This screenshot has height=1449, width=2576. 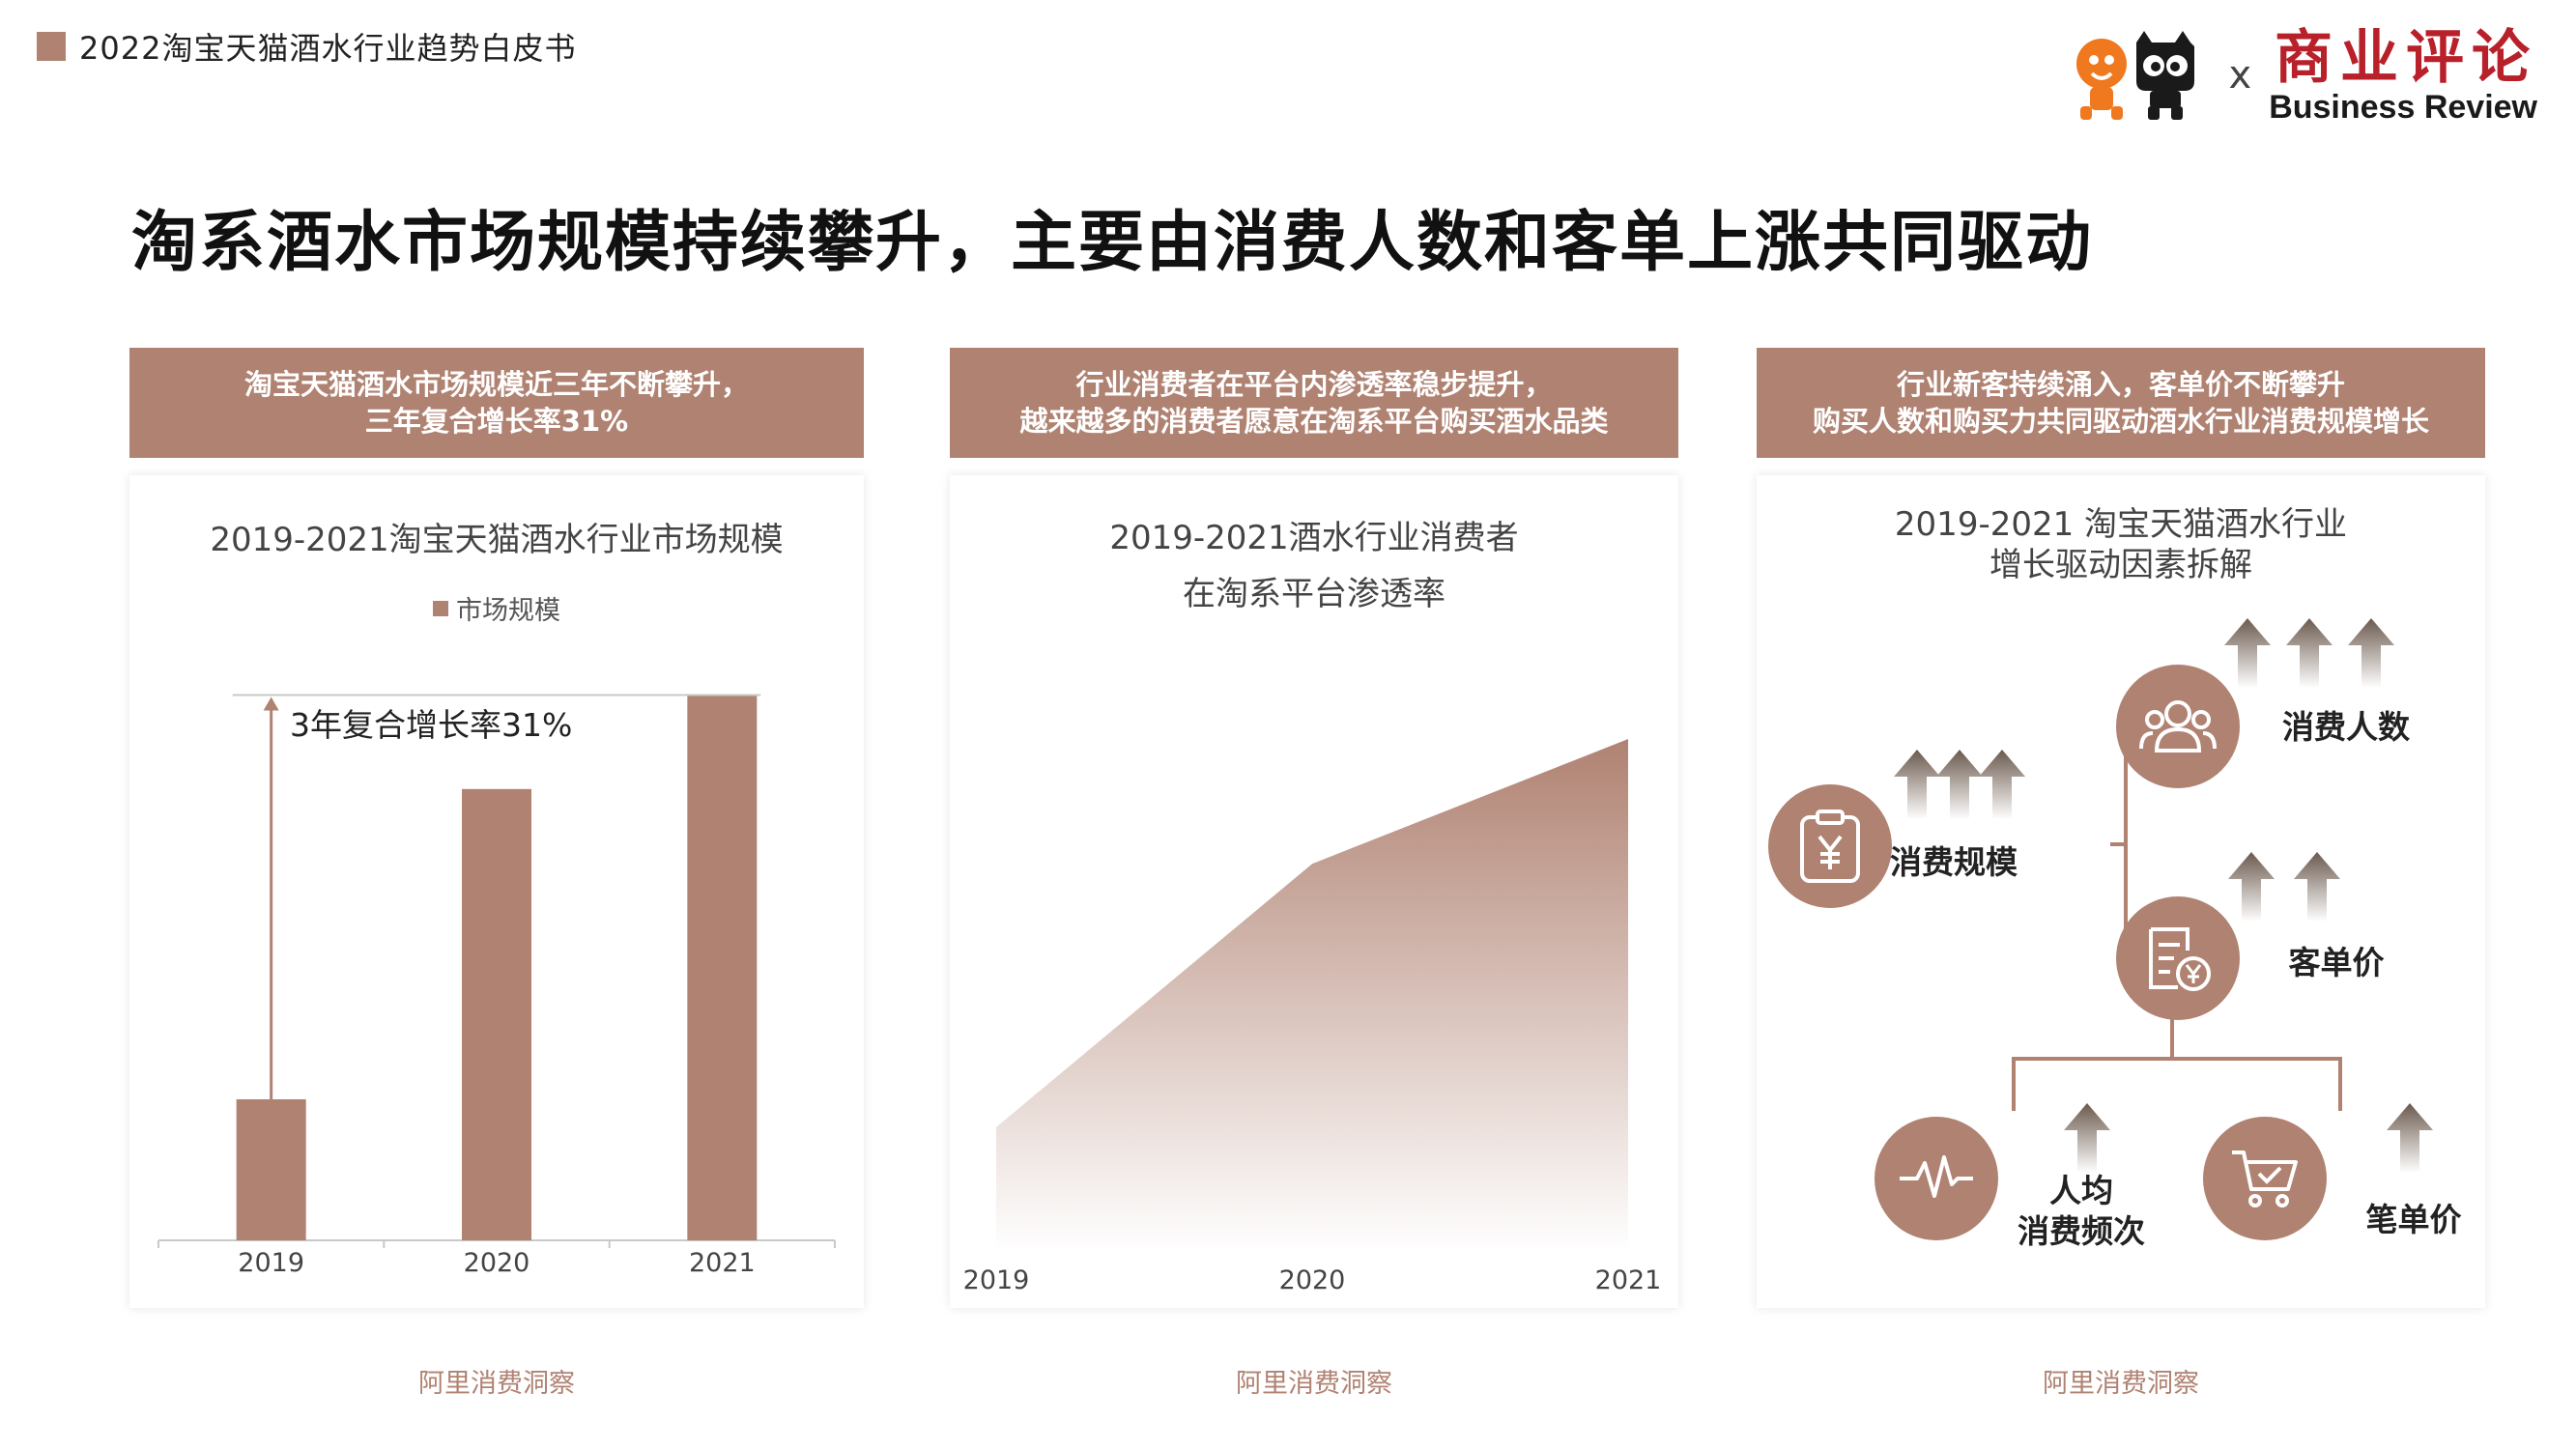 I want to click on area-chart-title-2: 在淘系平台渗透率, so click(x=1314, y=594).